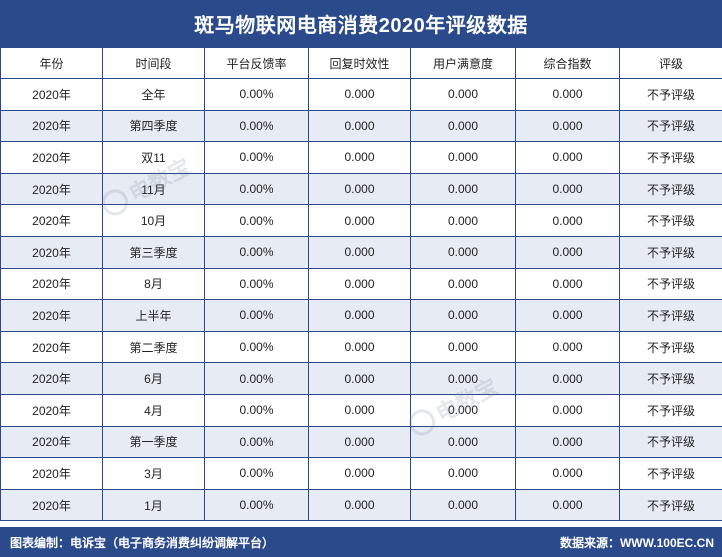 The height and width of the screenshot is (557, 722). Describe the element at coordinates (361, 157) in the screenshot. I see `table-row: 2020年 双11 0.00% 0.000 0.000 0.000 不予评级` at that location.